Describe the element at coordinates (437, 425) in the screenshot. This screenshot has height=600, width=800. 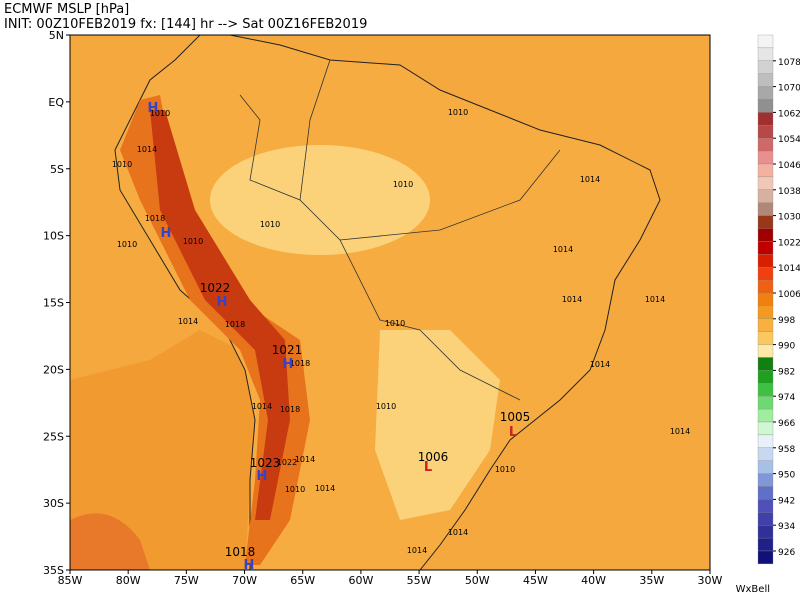
I see `plata-low` at that location.